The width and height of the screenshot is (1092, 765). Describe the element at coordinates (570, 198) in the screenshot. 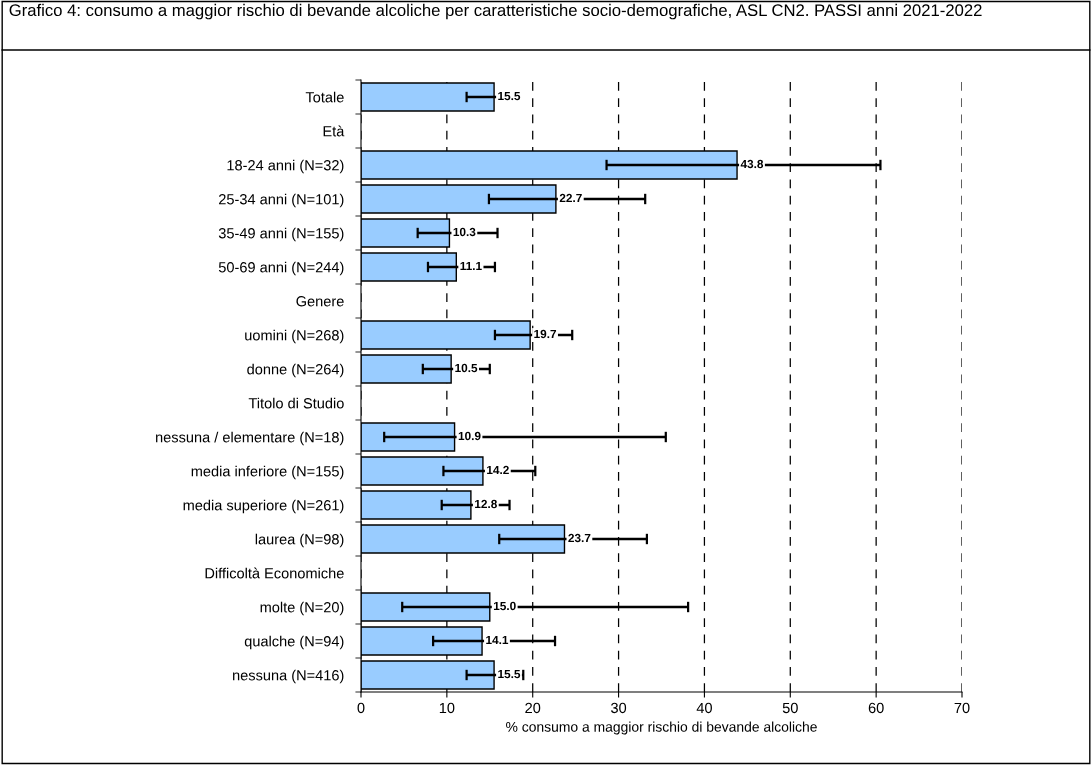

I see `data-label: 22.7` at that location.